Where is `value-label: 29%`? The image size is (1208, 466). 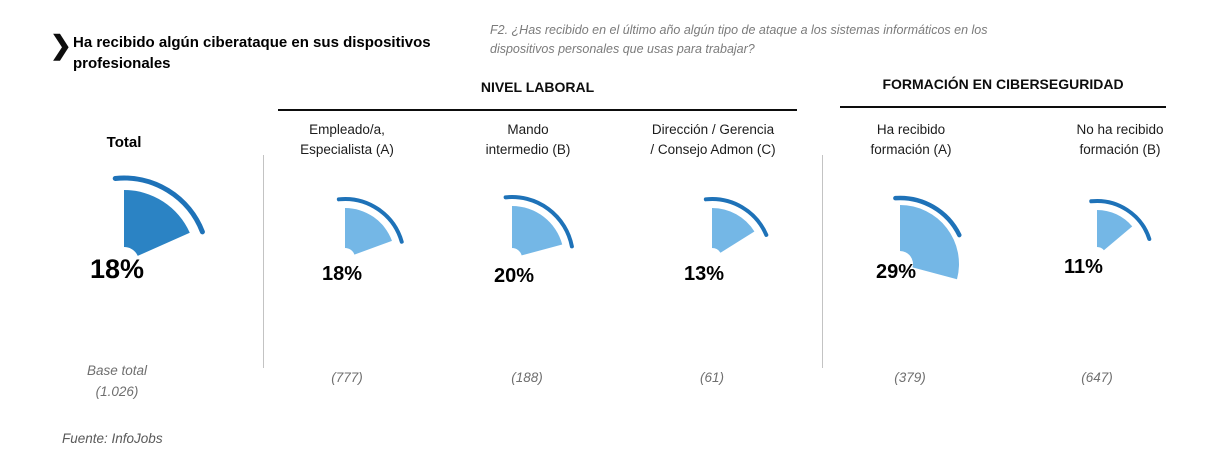
value-label: 29% is located at coordinates (896, 272).